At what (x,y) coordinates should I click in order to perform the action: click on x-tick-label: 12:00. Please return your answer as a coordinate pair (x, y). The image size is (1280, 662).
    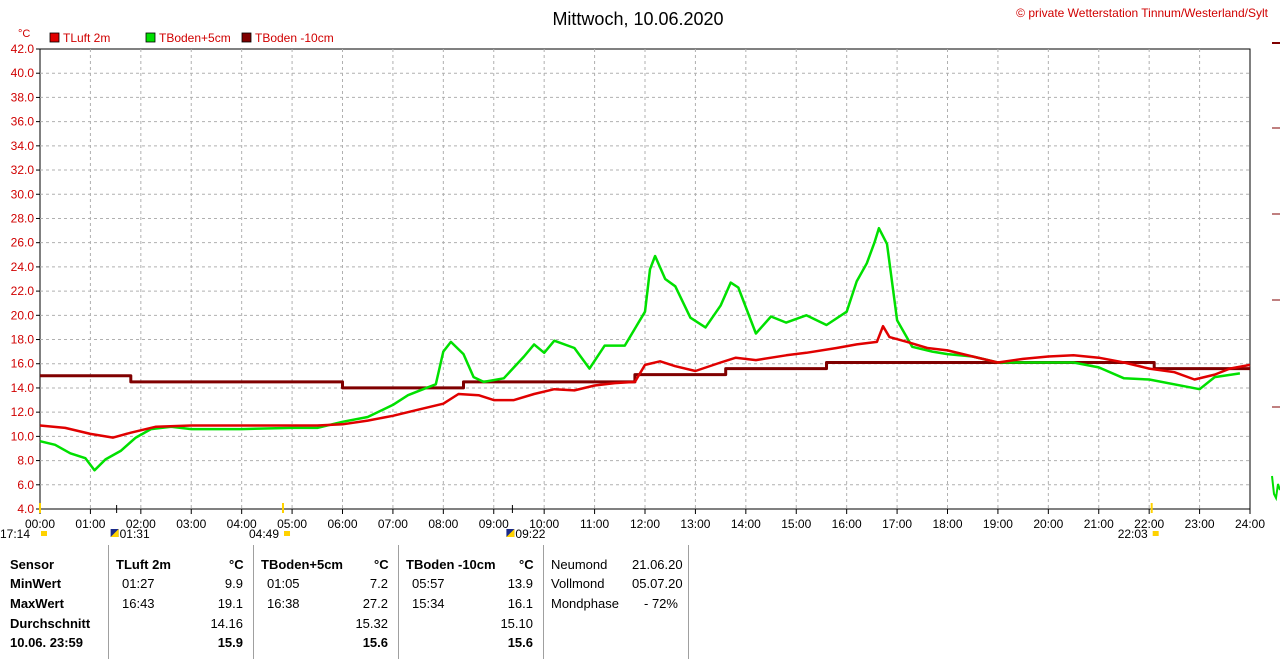
    Looking at the image, I should click on (645, 524).